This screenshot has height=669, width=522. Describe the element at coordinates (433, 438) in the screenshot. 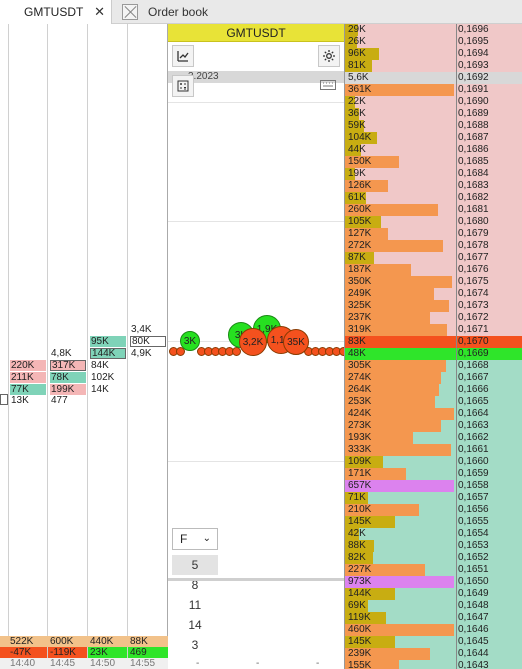

I see `order-book-row: 193K 0,1662` at that location.